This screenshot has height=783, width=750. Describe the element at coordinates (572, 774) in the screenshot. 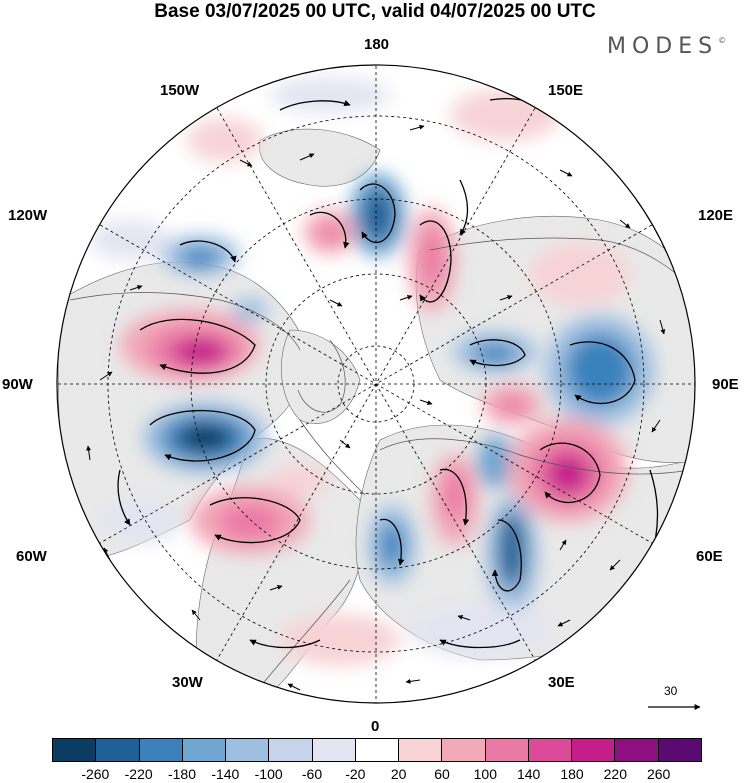

I see `colorbar-tick-label: 180` at that location.